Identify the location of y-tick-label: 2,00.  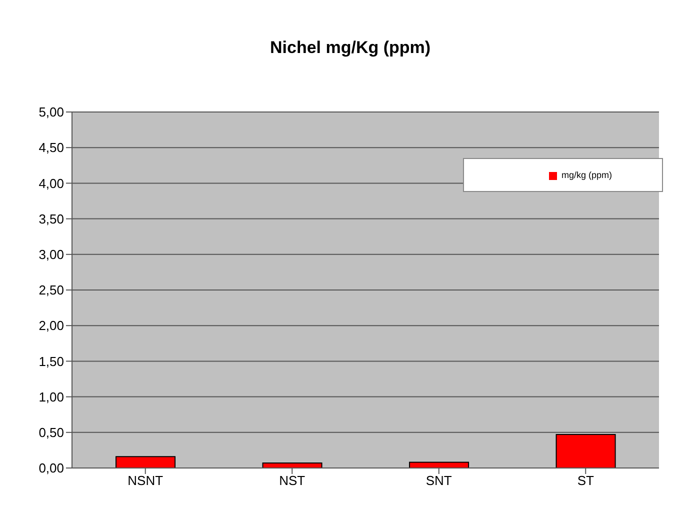
(51, 326).